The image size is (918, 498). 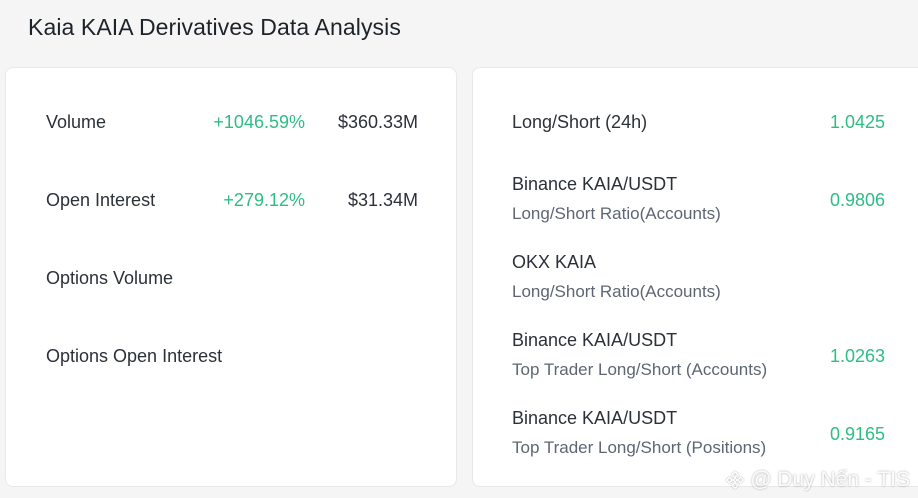 What do you see at coordinates (554, 262) in the screenshot?
I see `okx-accounts-pair: OKX KAIA` at bounding box center [554, 262].